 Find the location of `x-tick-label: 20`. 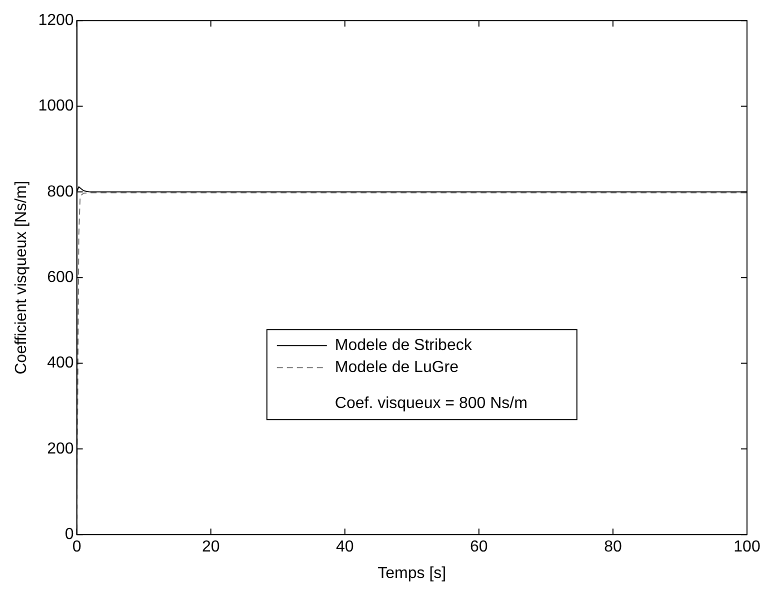

x-tick-label: 20 is located at coordinates (211, 547).